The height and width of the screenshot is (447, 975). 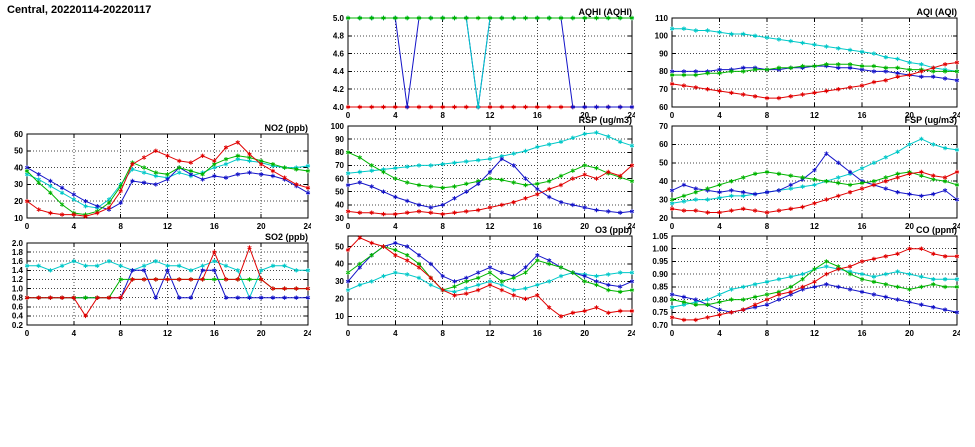 I want to click on y-tick-label: 4.6, so click(x=339, y=53).